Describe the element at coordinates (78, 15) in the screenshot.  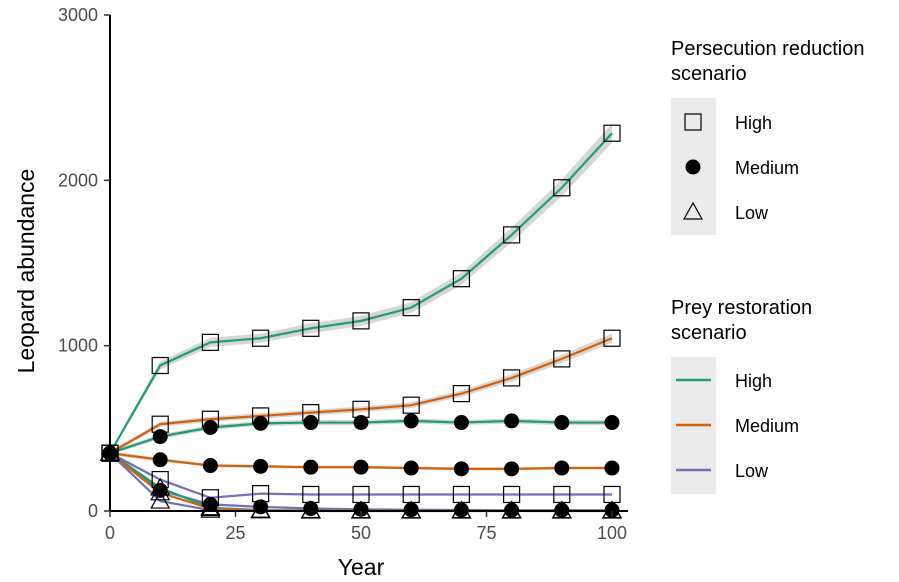
I see `y-tick-label: 3000` at that location.